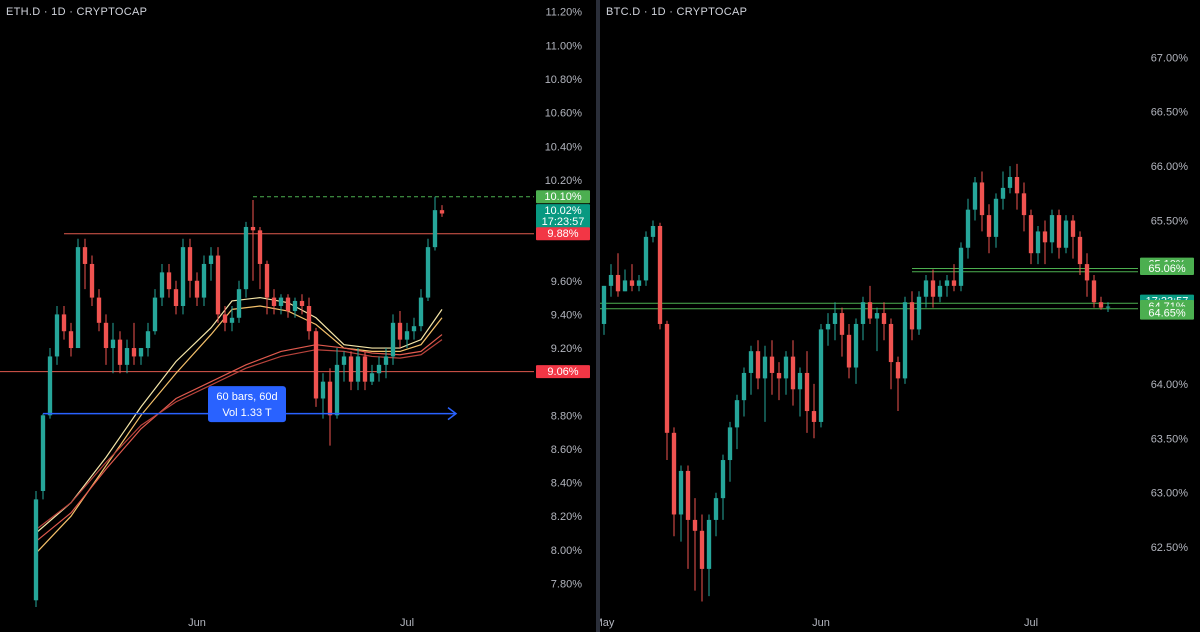  Describe the element at coordinates (1167, 313) in the screenshot. I see `btc-price-label-bg` at that location.